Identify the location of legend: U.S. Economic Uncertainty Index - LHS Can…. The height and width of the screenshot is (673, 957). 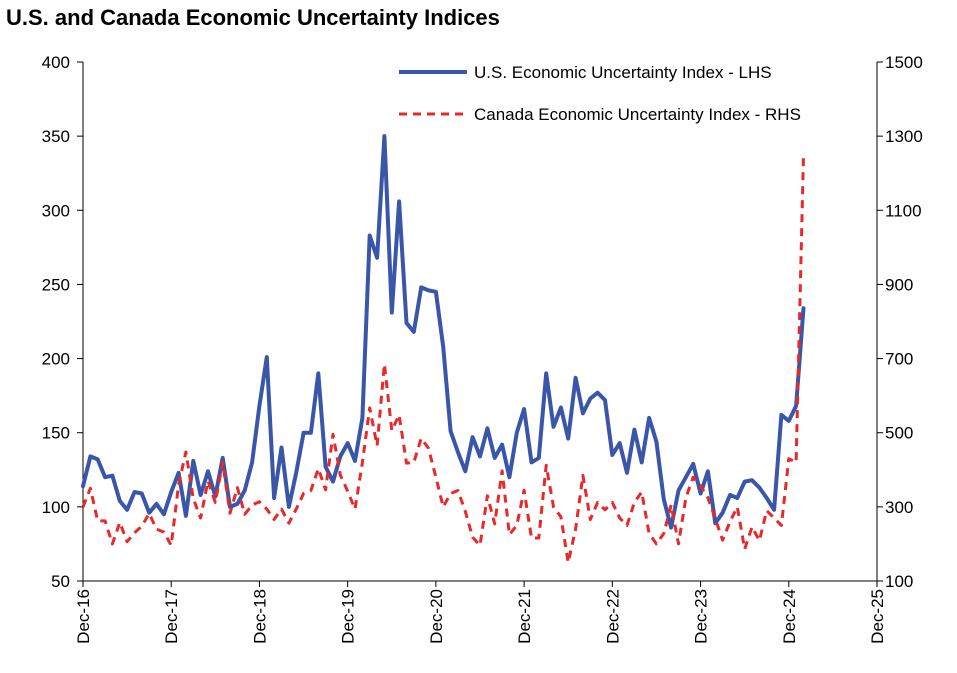
(600, 93).